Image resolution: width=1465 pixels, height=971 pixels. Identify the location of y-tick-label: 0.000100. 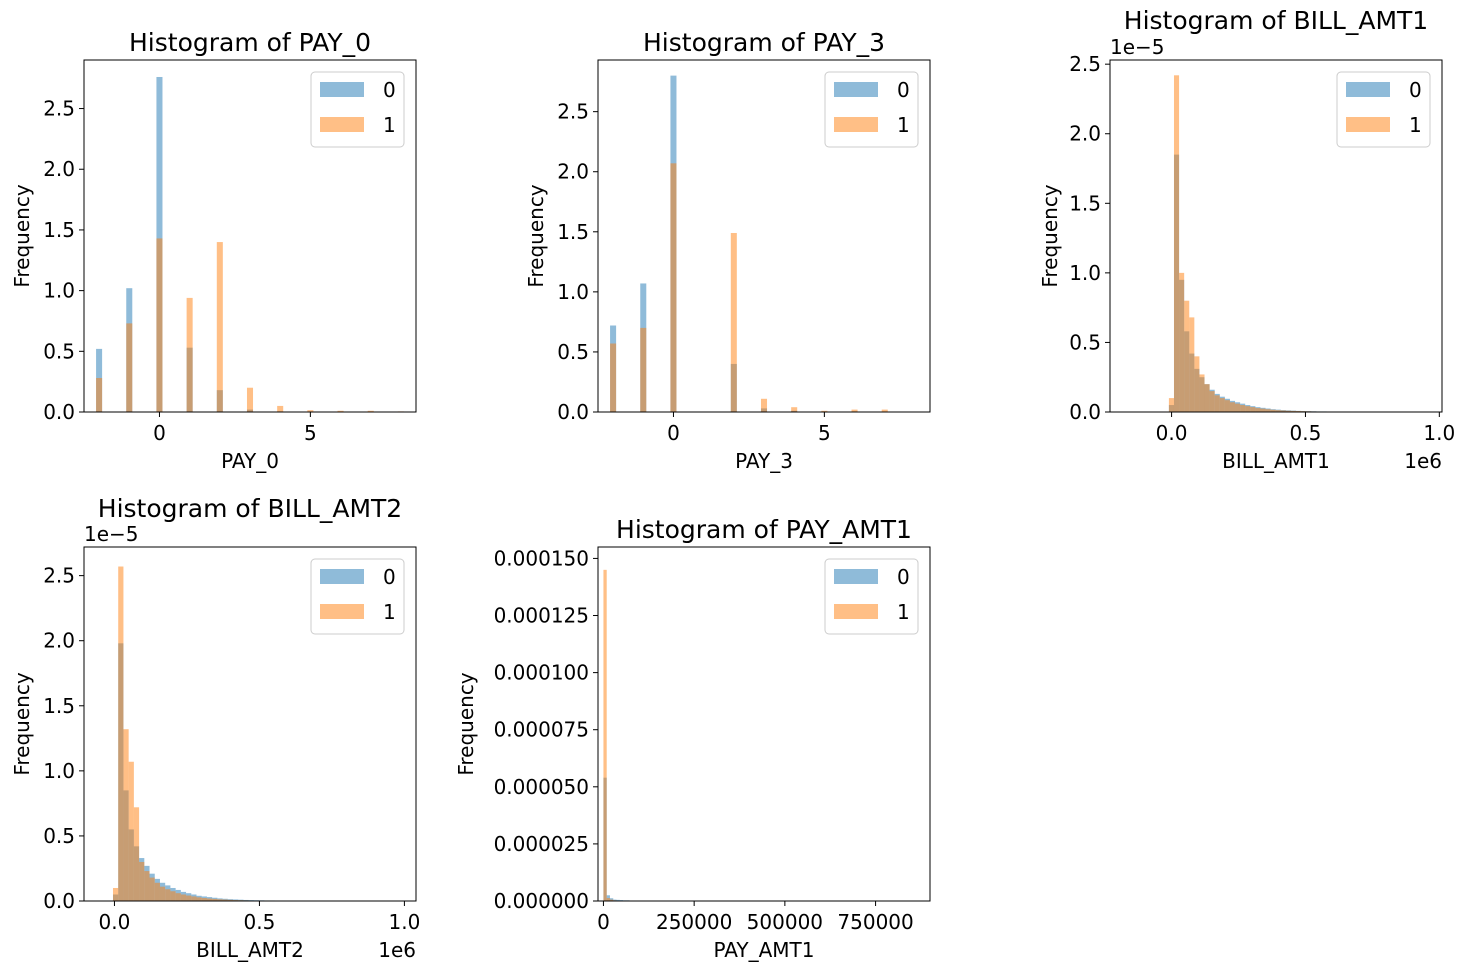
(541, 673).